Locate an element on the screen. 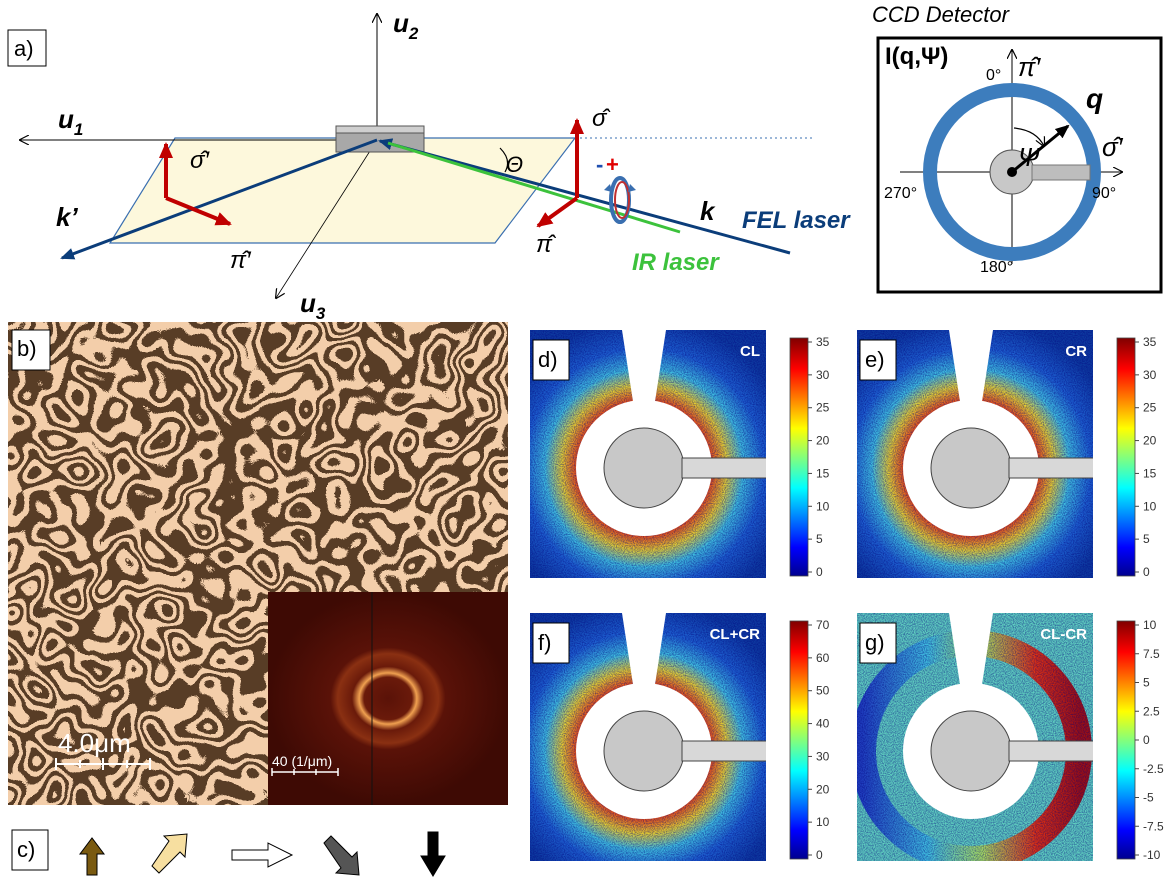 Image resolution: width=1168 pixels, height=883 pixels. colorbar-tick-label: 60 is located at coordinates (823, 658).